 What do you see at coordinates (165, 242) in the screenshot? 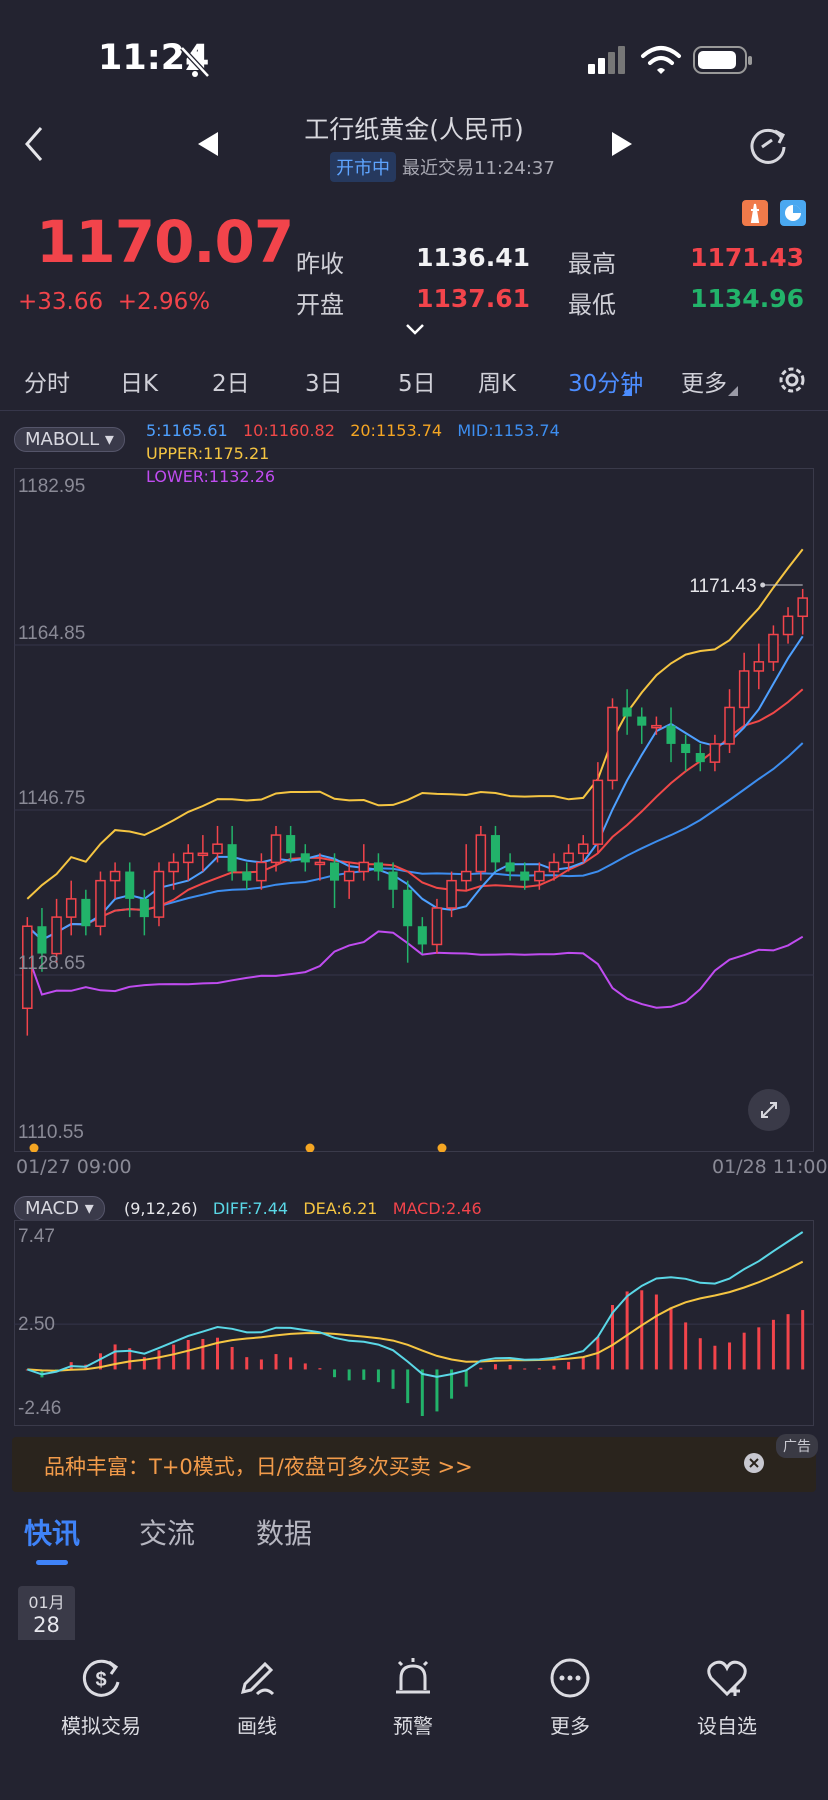
I see `last-price: 1170.07` at bounding box center [165, 242].